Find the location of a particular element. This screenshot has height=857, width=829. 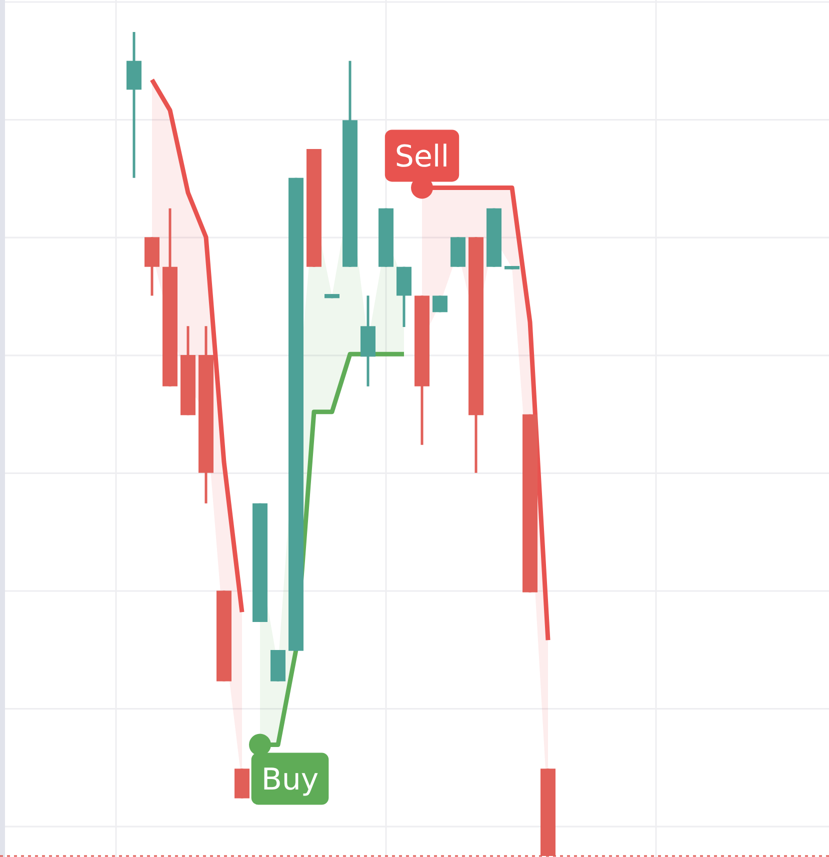

annotation: Buy is located at coordinates (290, 780).